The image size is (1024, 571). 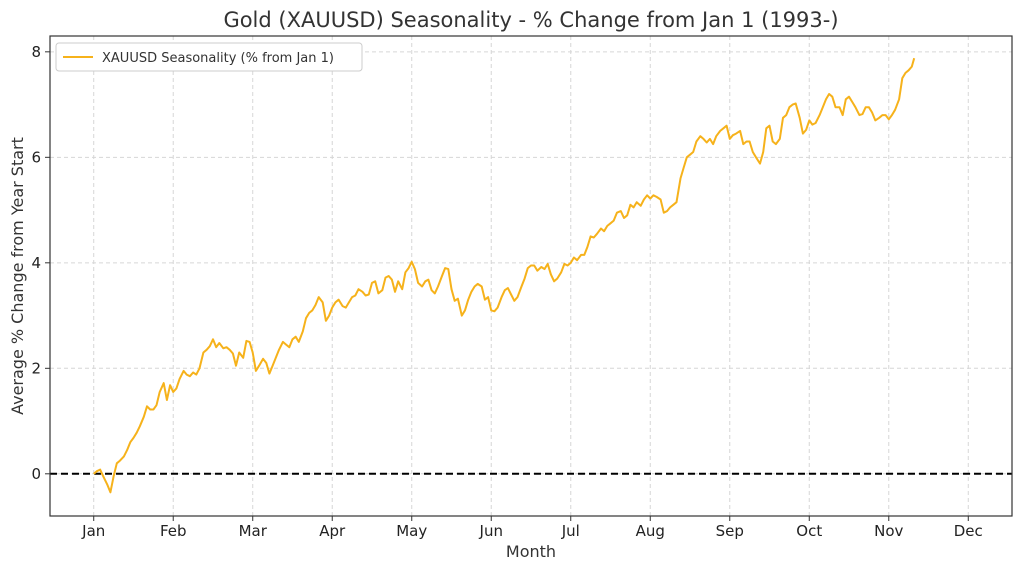 I want to click on x-tick-label: Apr, so click(x=332, y=531).